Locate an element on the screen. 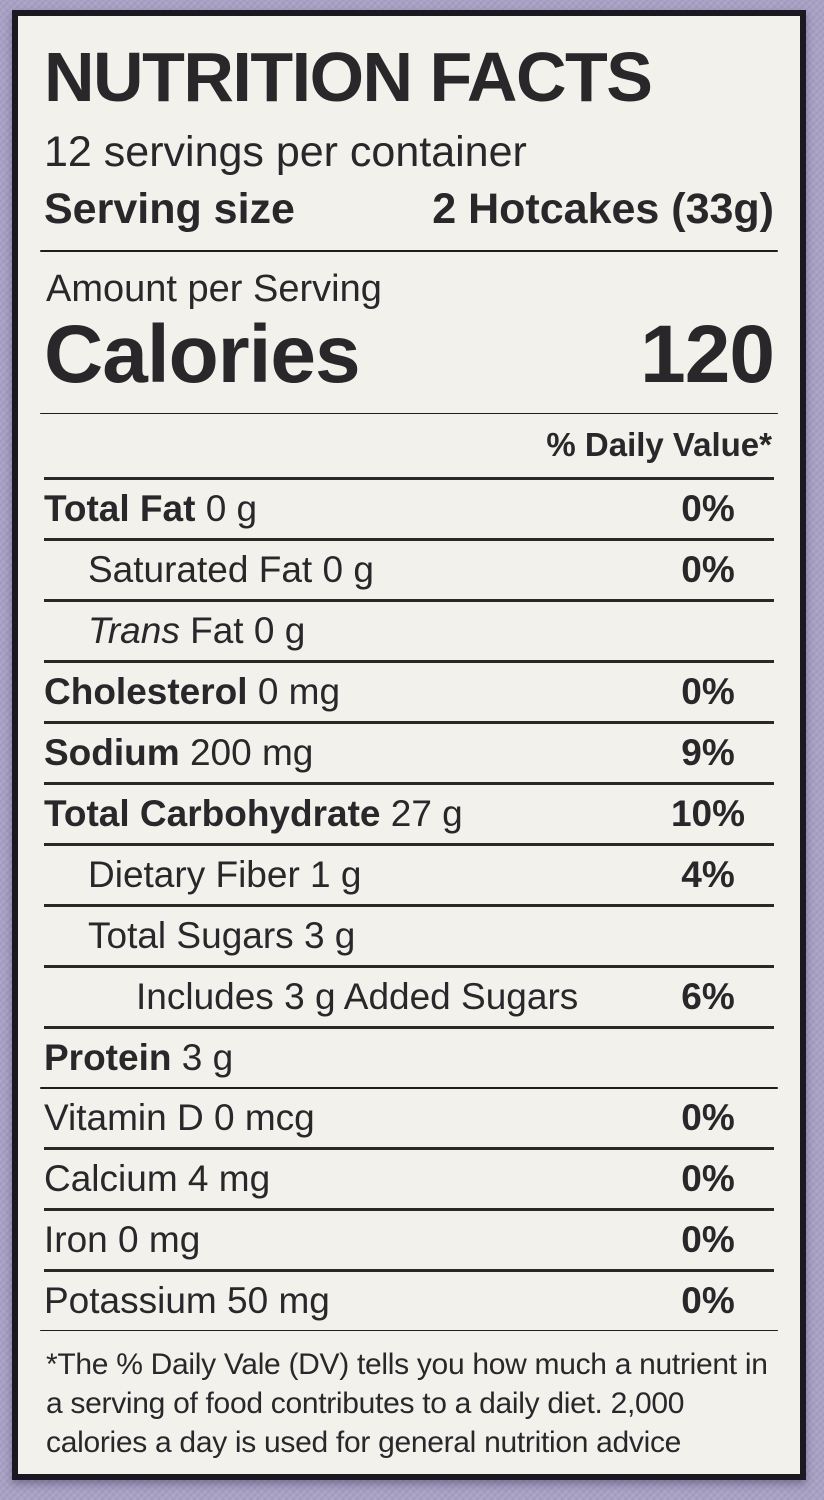  nutrient-name: Dietary Fiber 1 g is located at coordinates (225, 875).